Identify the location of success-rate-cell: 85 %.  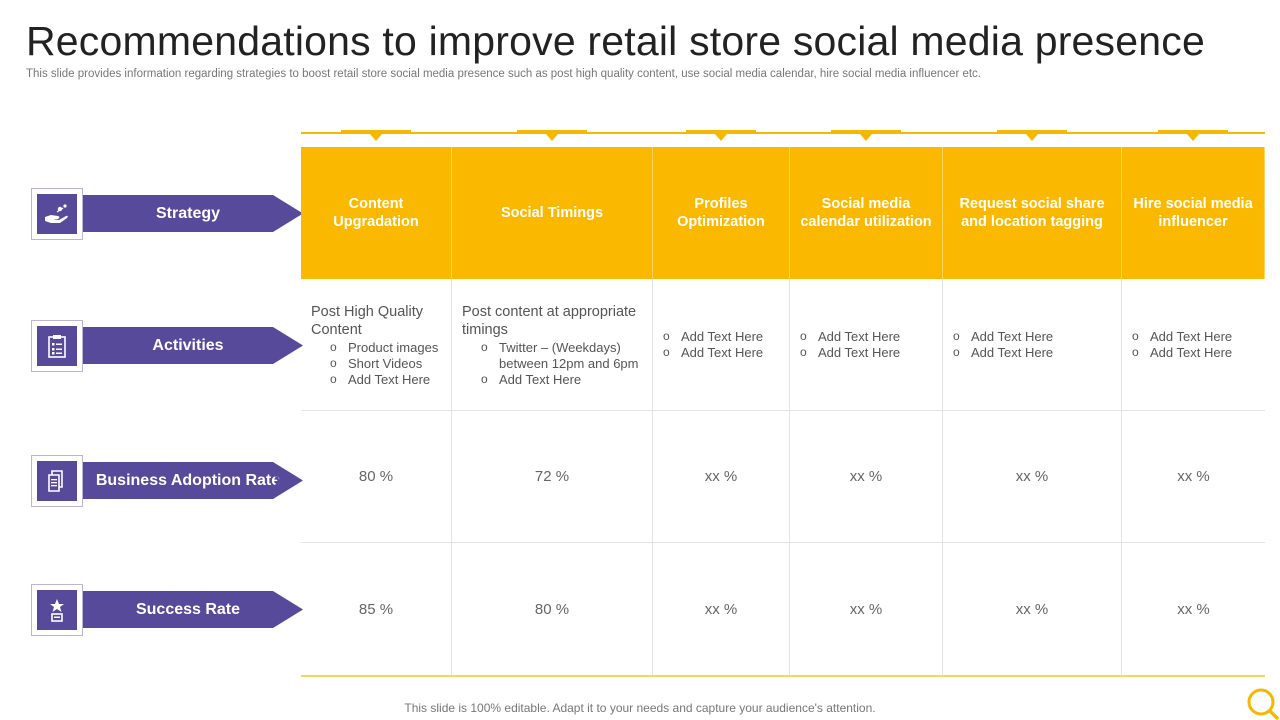
(376, 609).